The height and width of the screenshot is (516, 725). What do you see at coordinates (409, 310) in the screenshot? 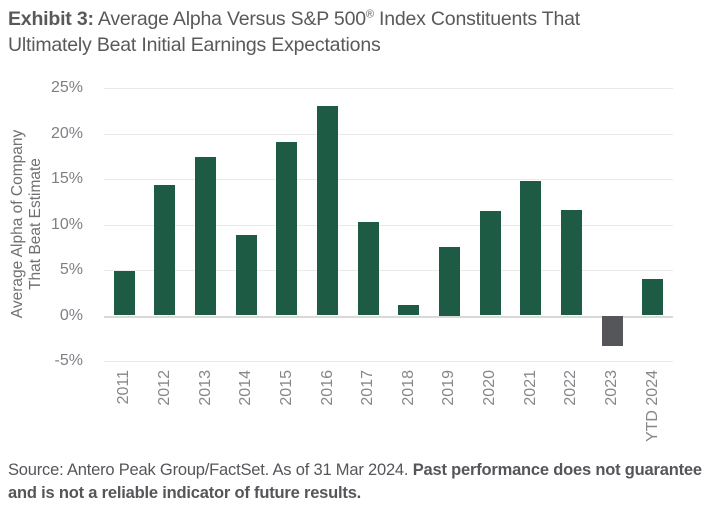
I see `bar-2018` at bounding box center [409, 310].